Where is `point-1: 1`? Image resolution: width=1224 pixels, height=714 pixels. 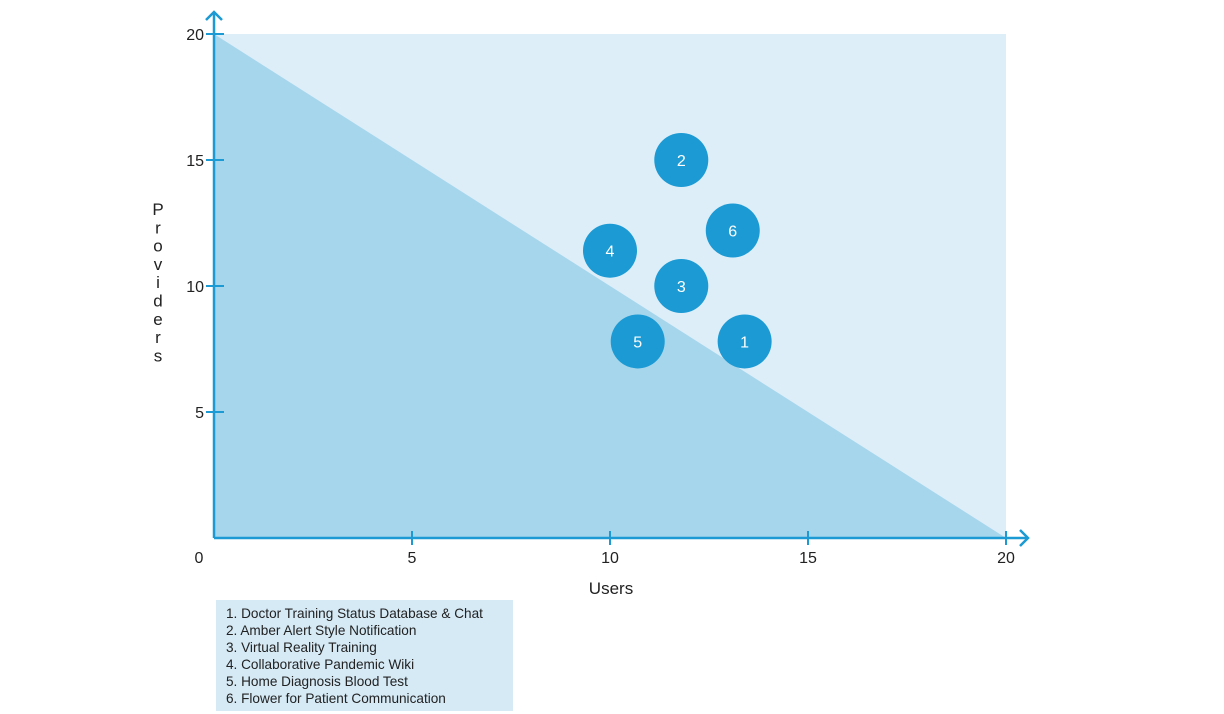
point-1: 1 is located at coordinates (744, 341).